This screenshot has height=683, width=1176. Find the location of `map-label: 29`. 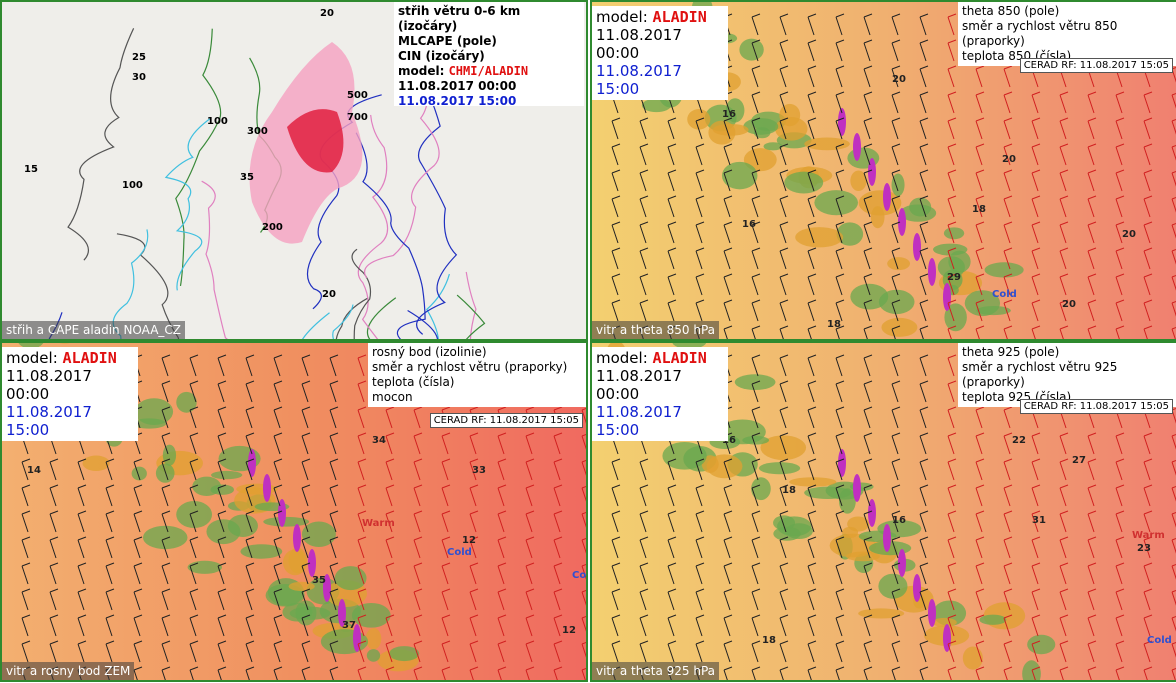

map-label: 29 is located at coordinates (954, 277).